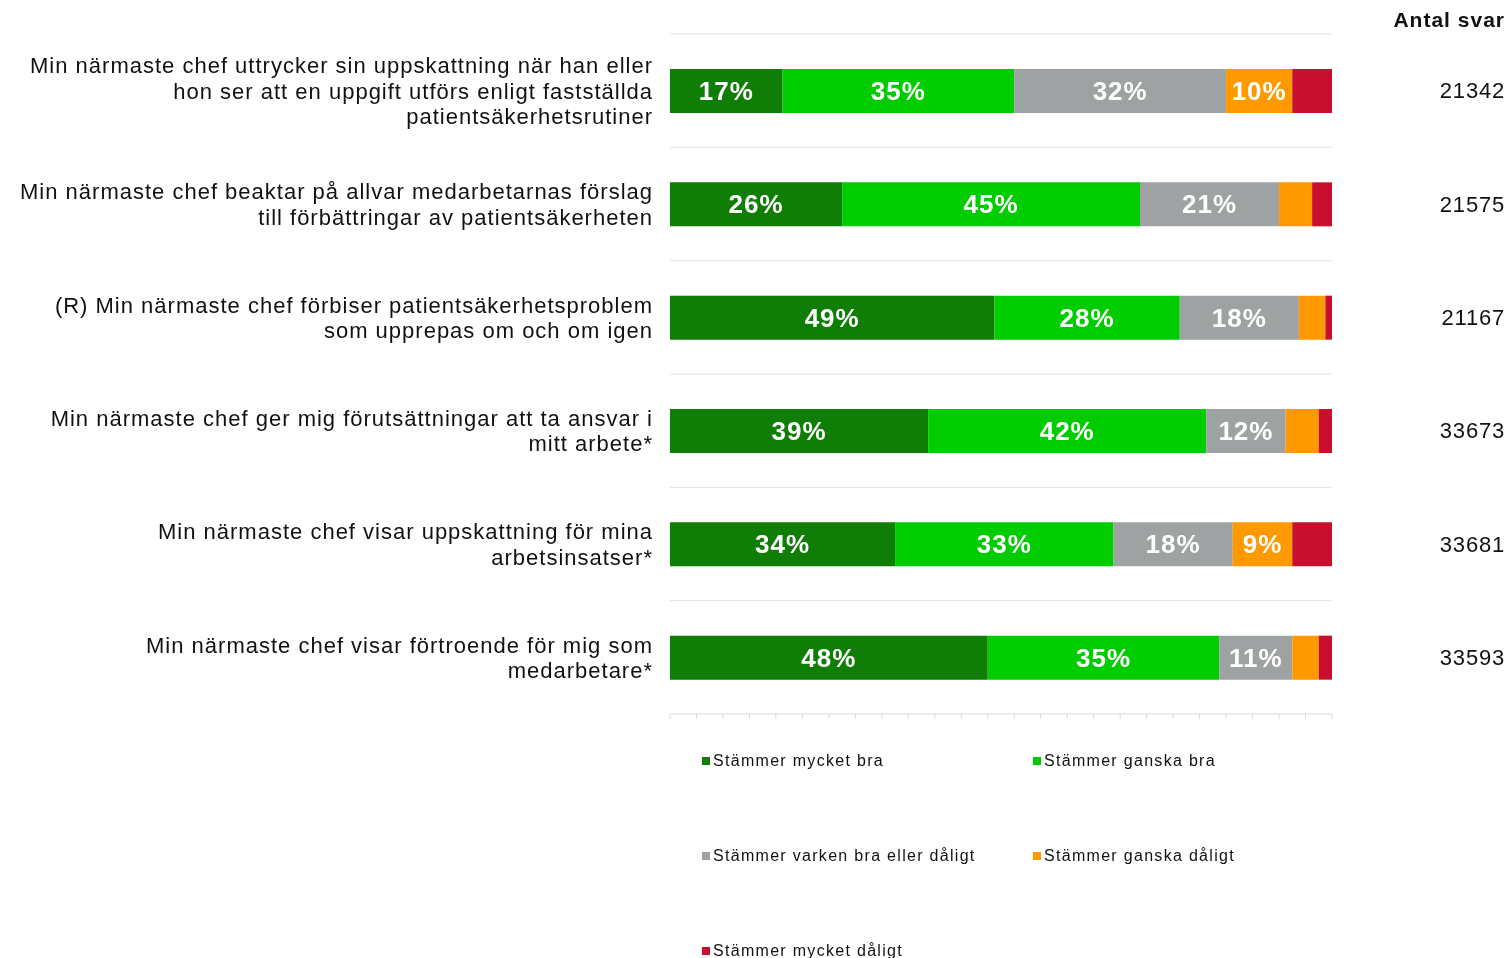  What do you see at coordinates (1139, 856) in the screenshot?
I see `legend-label: Stämmer ganska dåligt` at bounding box center [1139, 856].